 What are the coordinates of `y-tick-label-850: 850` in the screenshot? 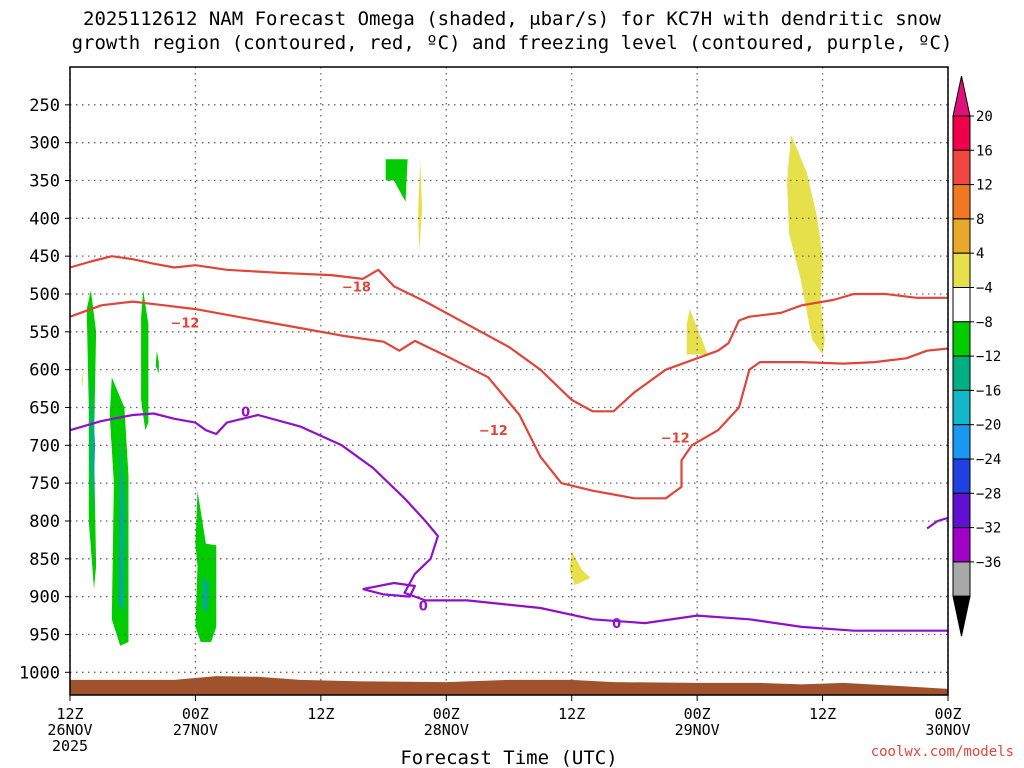 It's located at (44, 560).